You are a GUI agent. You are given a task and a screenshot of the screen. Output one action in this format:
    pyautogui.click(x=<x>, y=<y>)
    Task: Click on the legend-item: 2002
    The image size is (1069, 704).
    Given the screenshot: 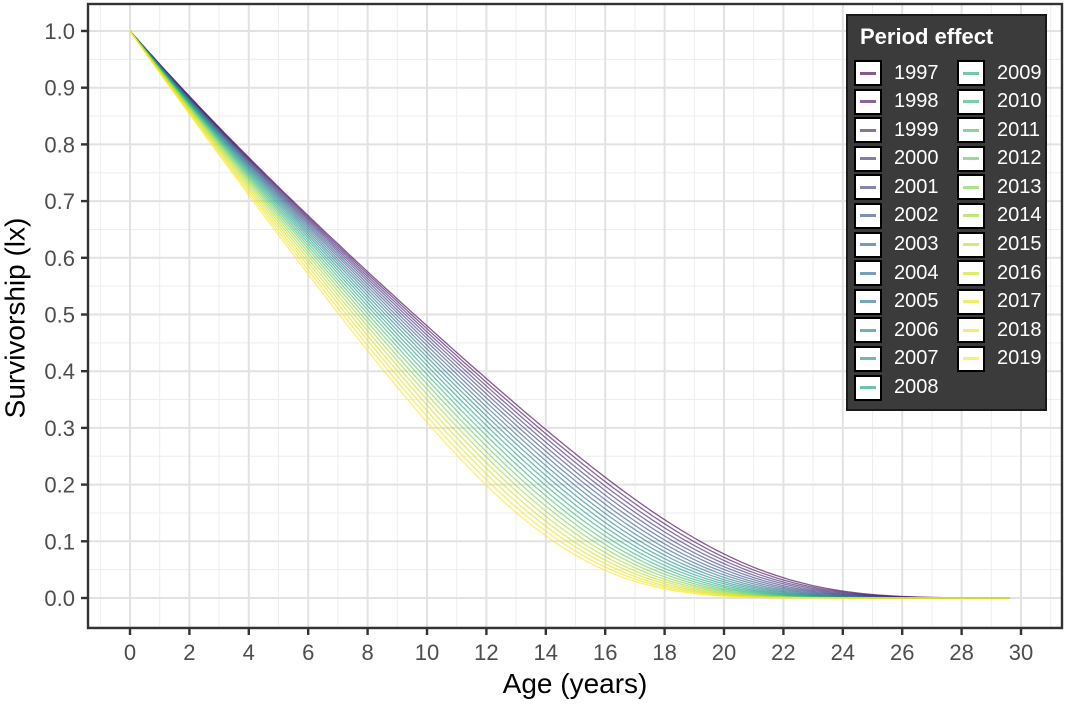 What is the action you would take?
    pyautogui.click(x=905, y=216)
    